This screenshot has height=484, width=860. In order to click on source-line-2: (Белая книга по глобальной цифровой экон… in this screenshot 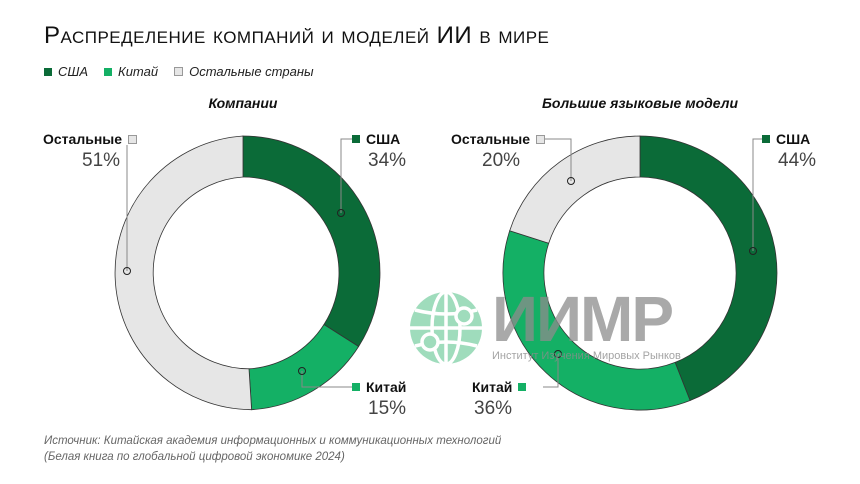, I will do `click(194, 457)`.